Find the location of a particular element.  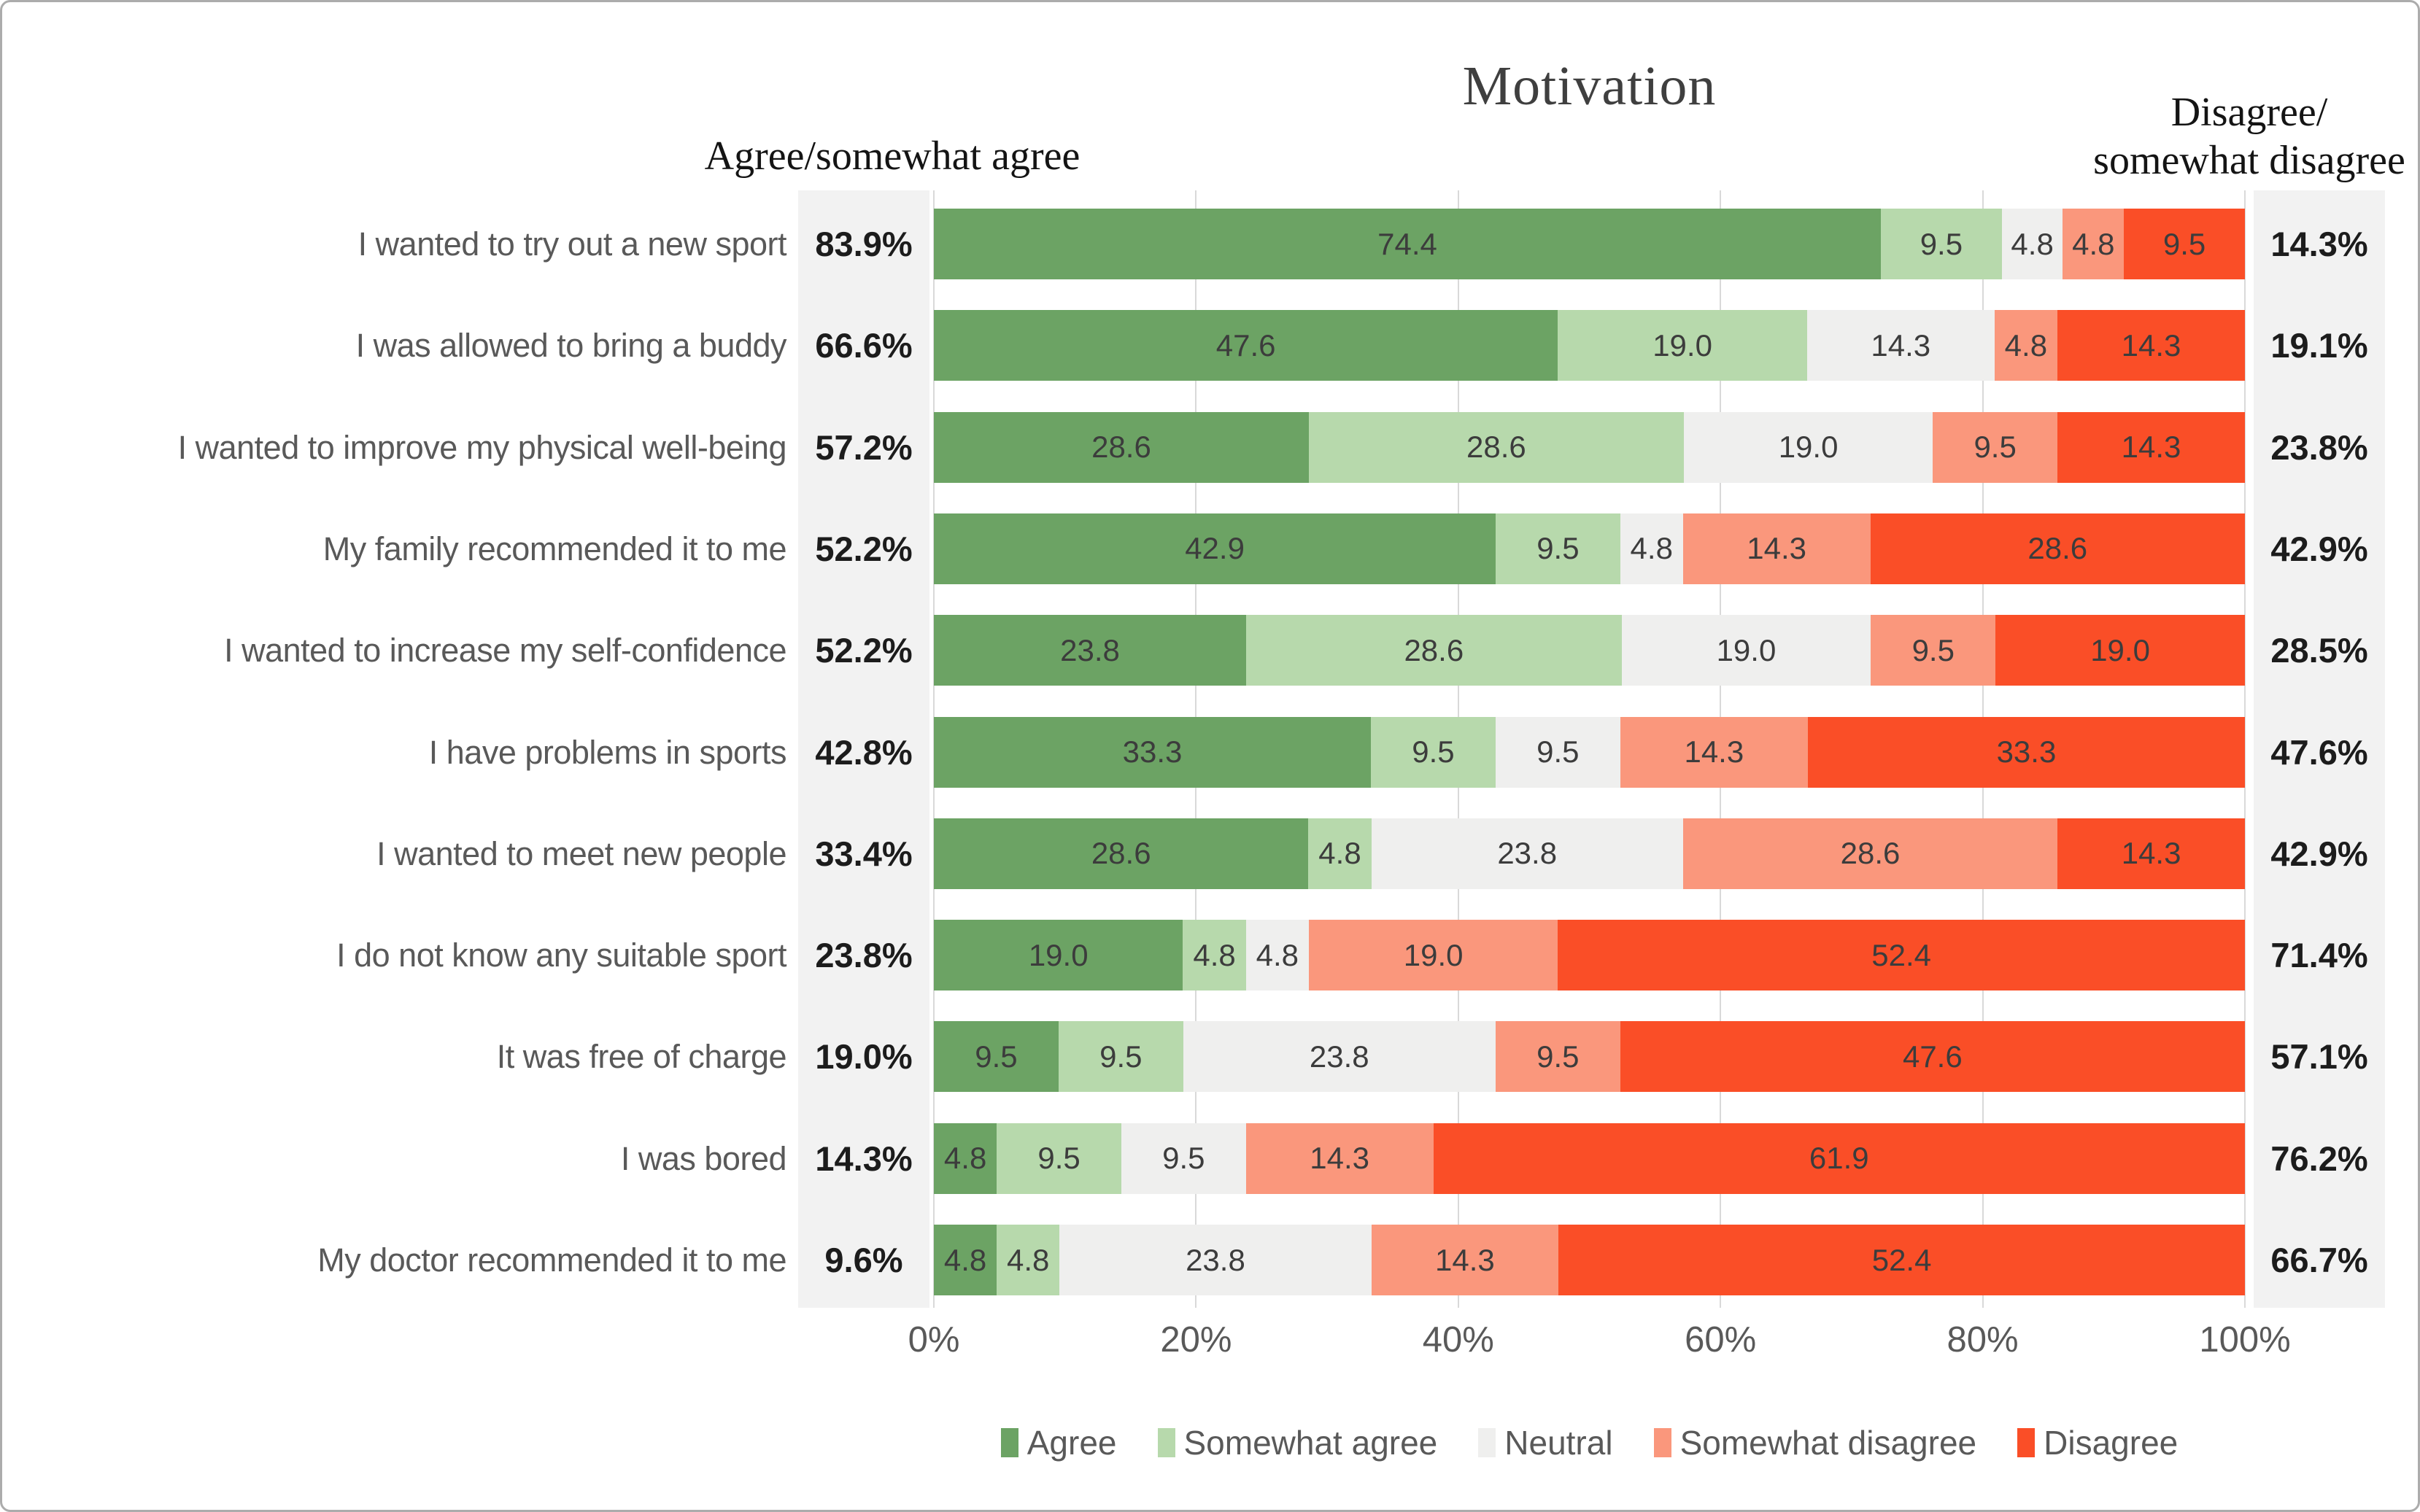

bar-segment-somewhat-agree: 19.0 is located at coordinates (1682, 345).